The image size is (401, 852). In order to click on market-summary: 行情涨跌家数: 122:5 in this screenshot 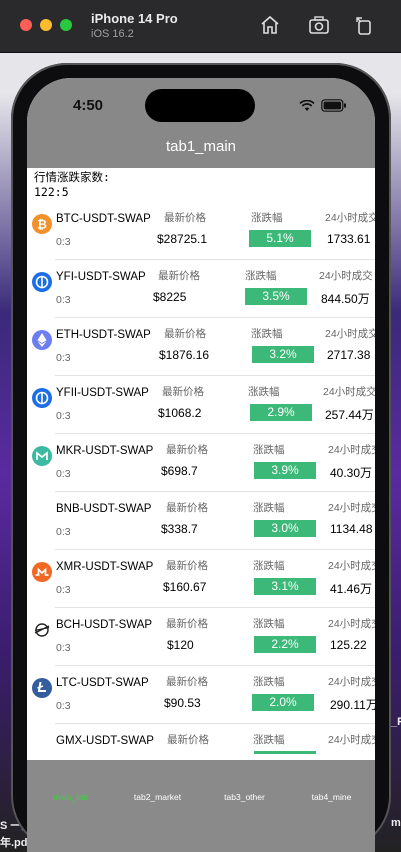, I will do `click(72, 185)`.